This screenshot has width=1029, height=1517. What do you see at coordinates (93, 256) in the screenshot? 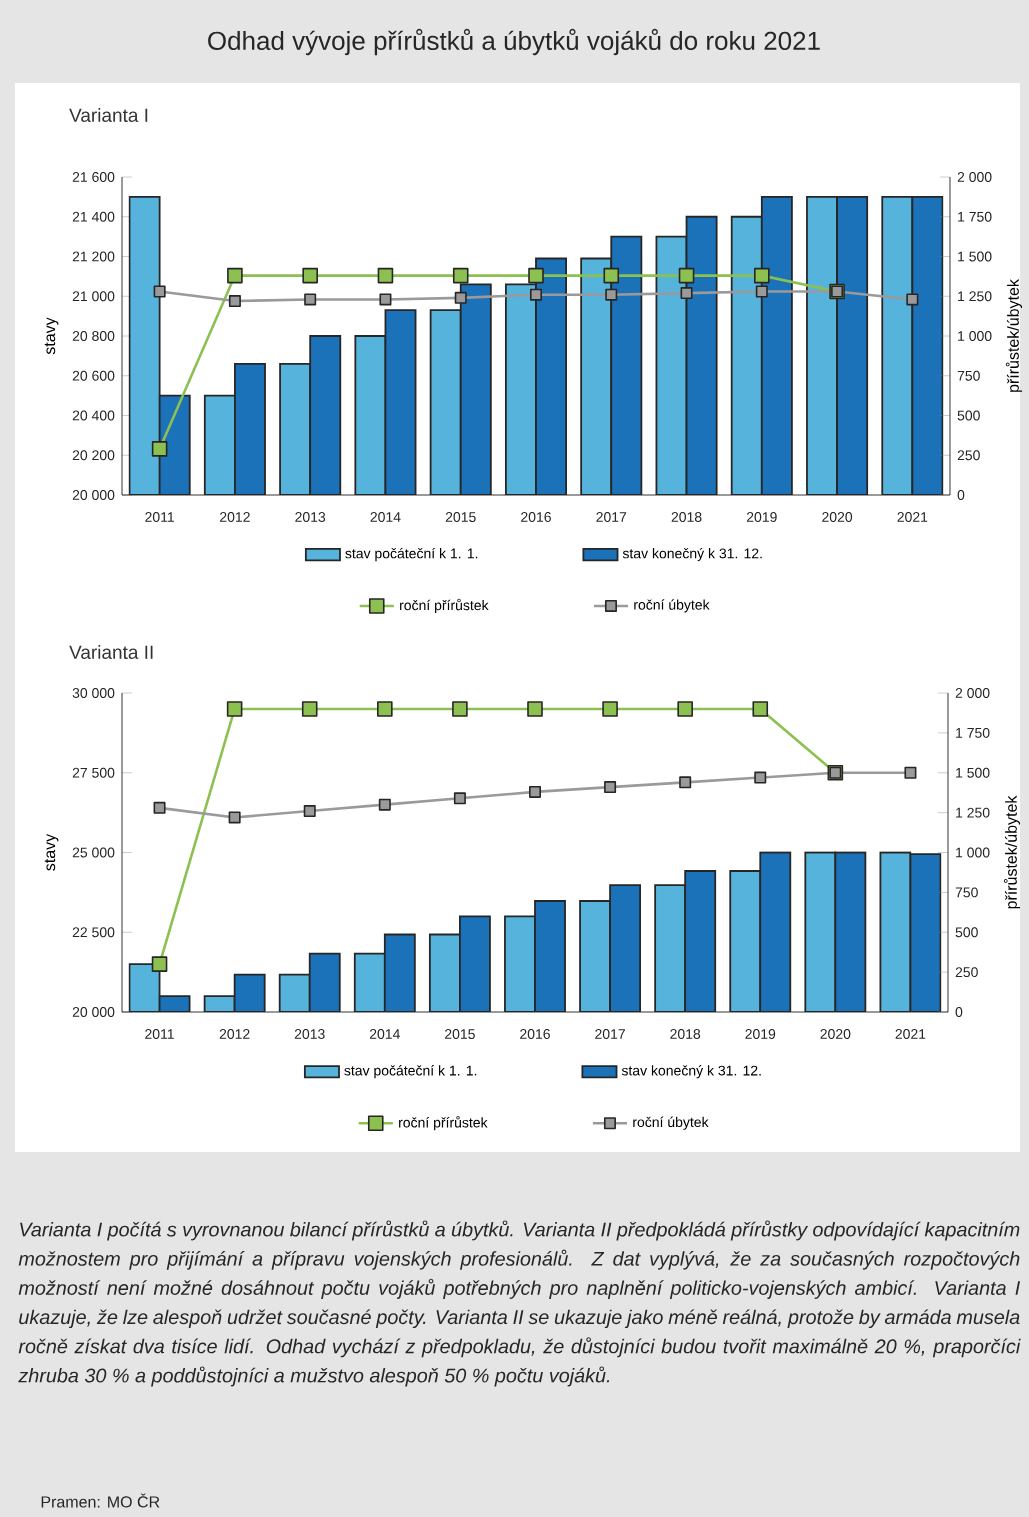
I see `y-tick-label: 21 200` at bounding box center [93, 256].